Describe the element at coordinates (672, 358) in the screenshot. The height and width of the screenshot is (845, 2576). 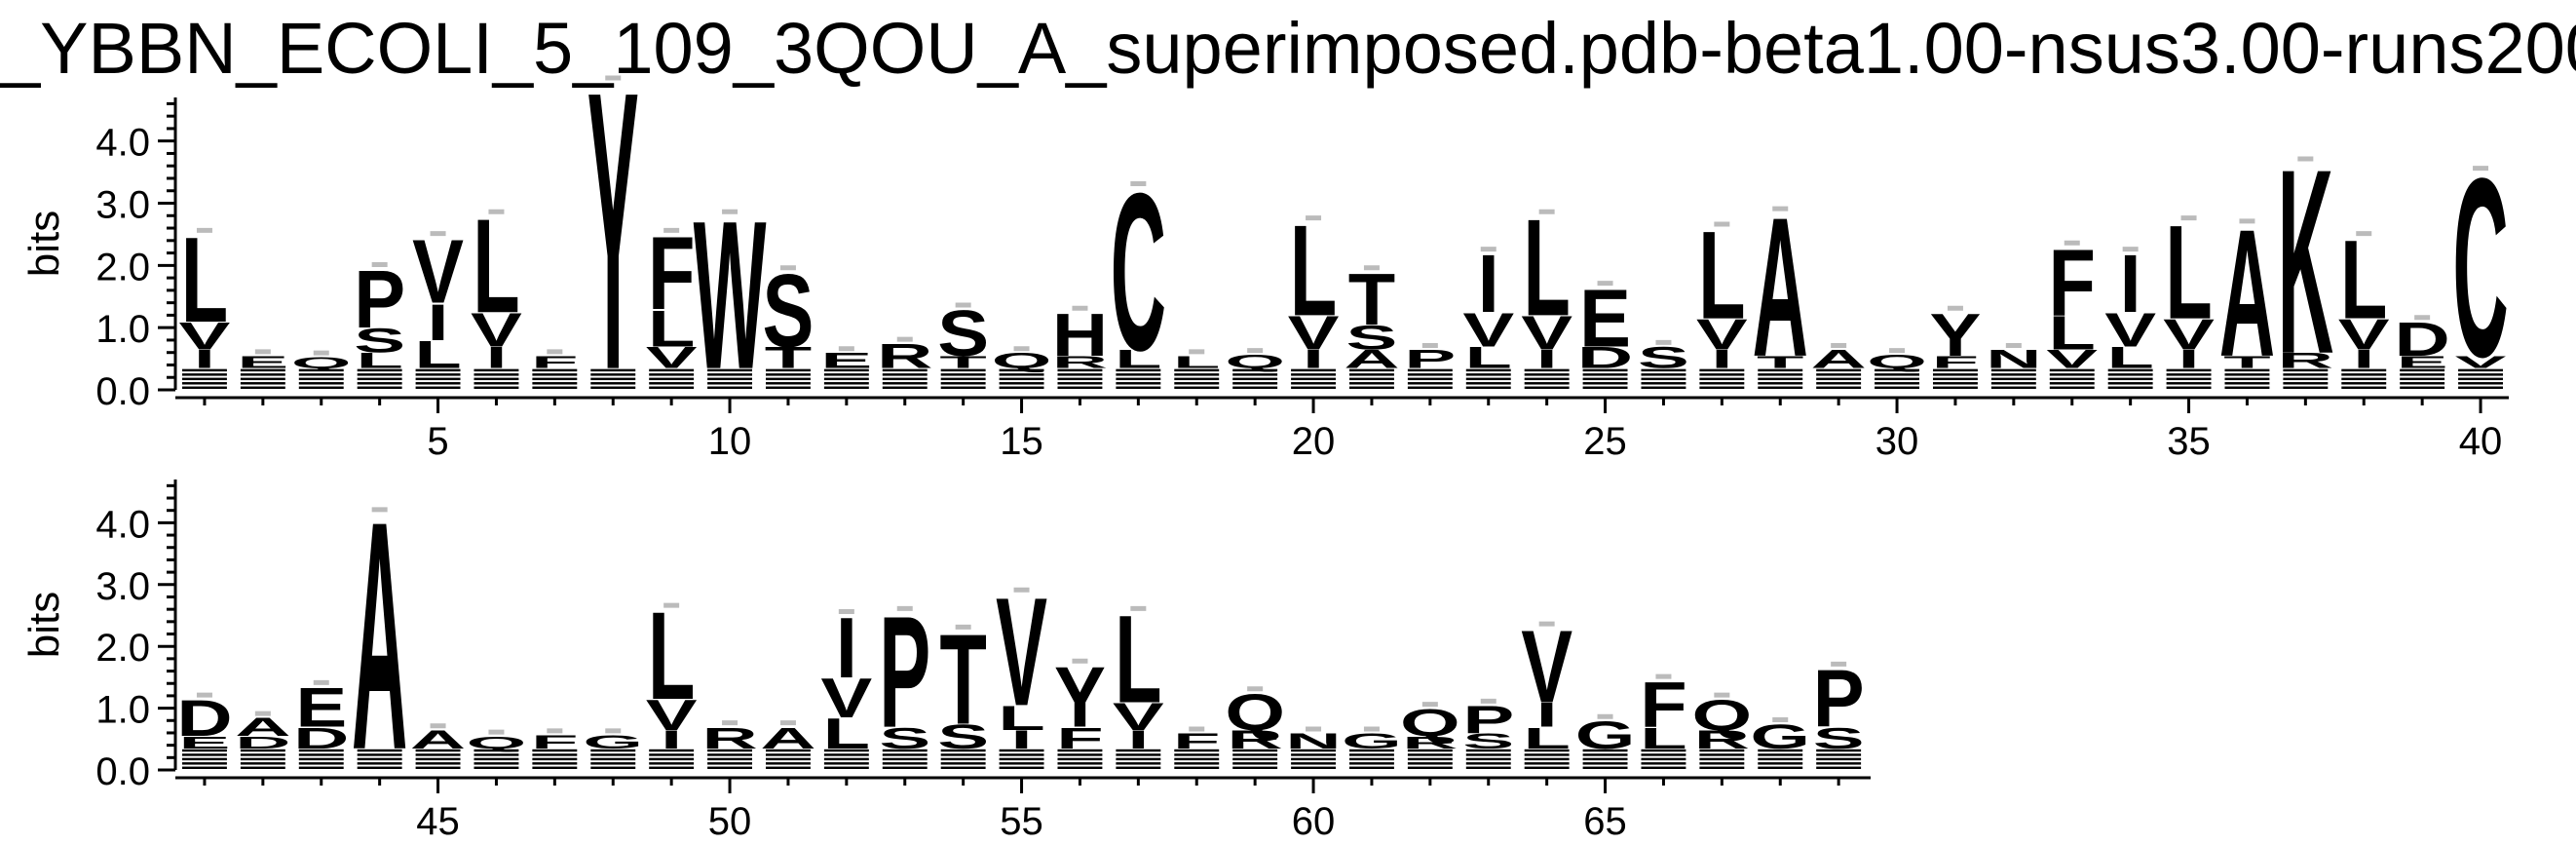
I see `logo-letter-V: V` at that location.